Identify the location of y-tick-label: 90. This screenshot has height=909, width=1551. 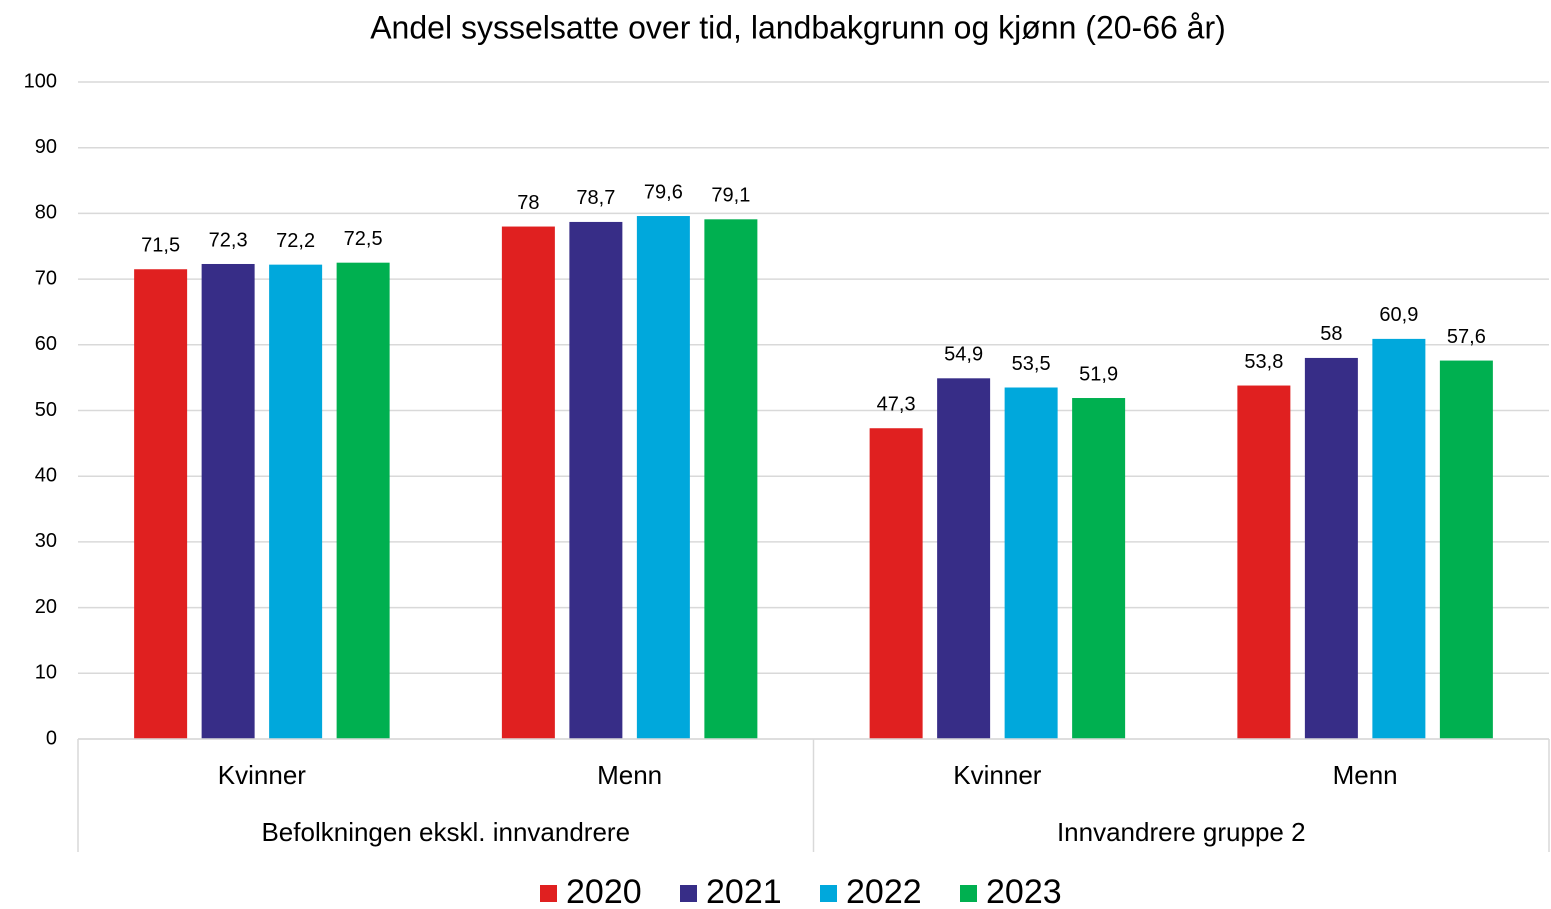
(46, 147).